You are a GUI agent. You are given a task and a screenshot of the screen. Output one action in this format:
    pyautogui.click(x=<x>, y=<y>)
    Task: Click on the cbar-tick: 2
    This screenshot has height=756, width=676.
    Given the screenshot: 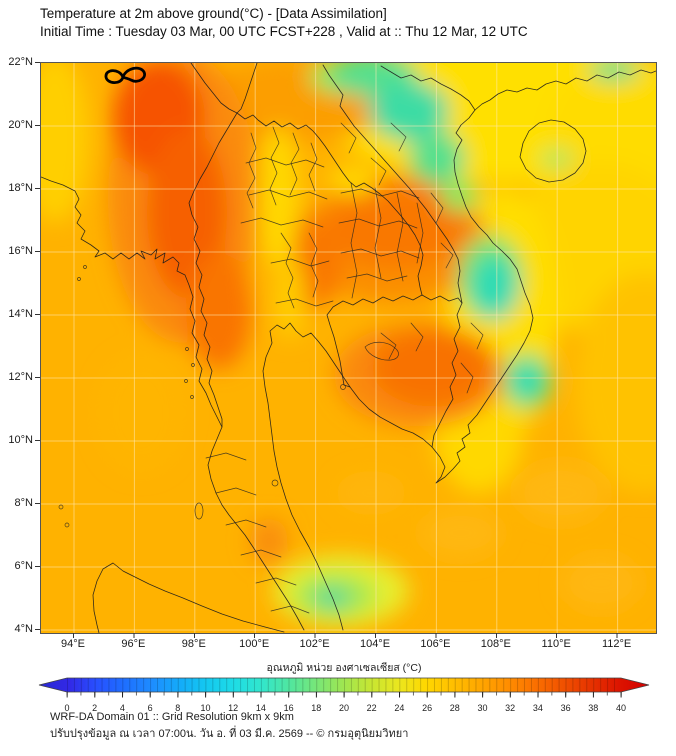 What is the action you would take?
    pyautogui.click(x=95, y=708)
    